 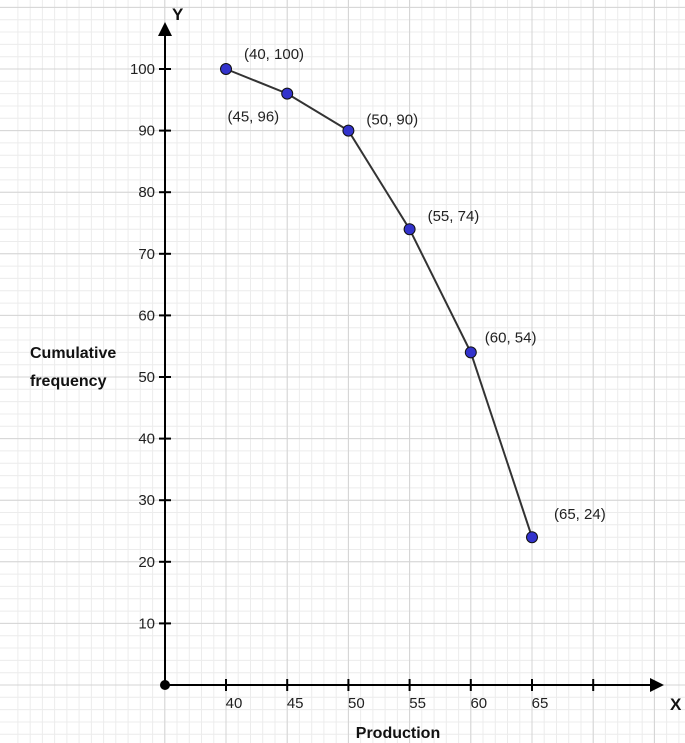 What do you see at coordinates (146, 623) in the screenshot?
I see `y-tick-label: 10` at bounding box center [146, 623].